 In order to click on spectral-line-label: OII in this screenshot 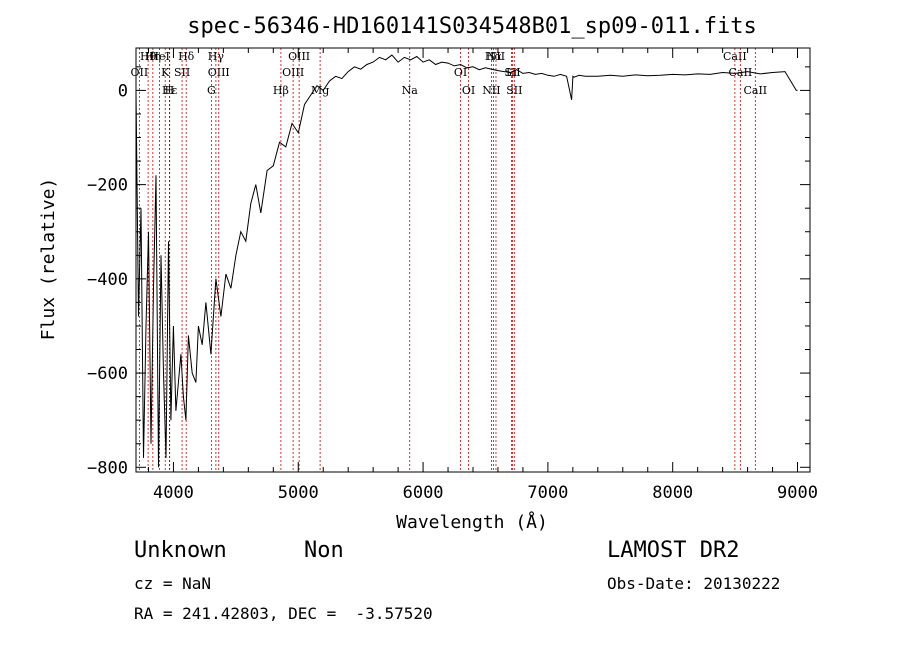, I will do `click(140, 72)`.